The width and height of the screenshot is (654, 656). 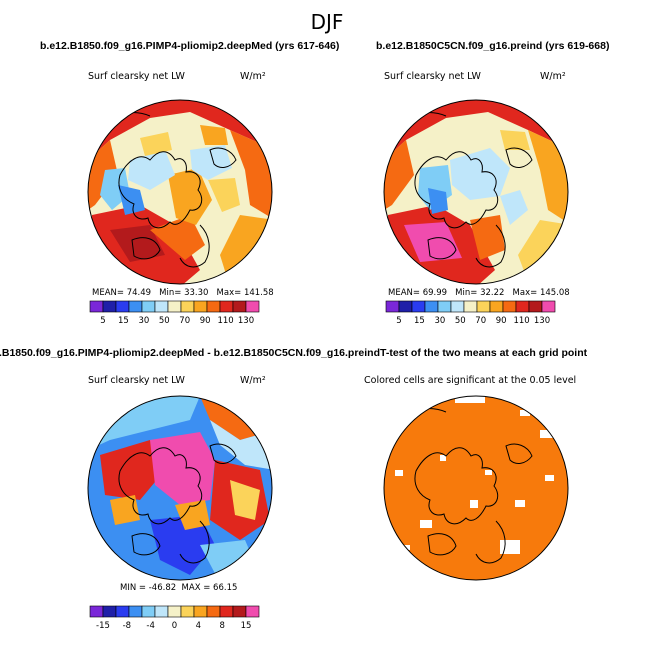 What do you see at coordinates (554, 293) in the screenshot?
I see `panel2-max: 145.08` at bounding box center [554, 293].